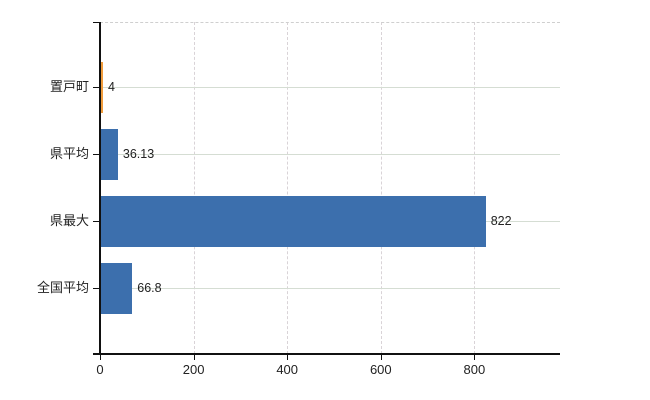 This screenshot has height=400, width=650. Describe the element at coordinates (111, 87) in the screenshot. I see `value-label: 4` at that location.